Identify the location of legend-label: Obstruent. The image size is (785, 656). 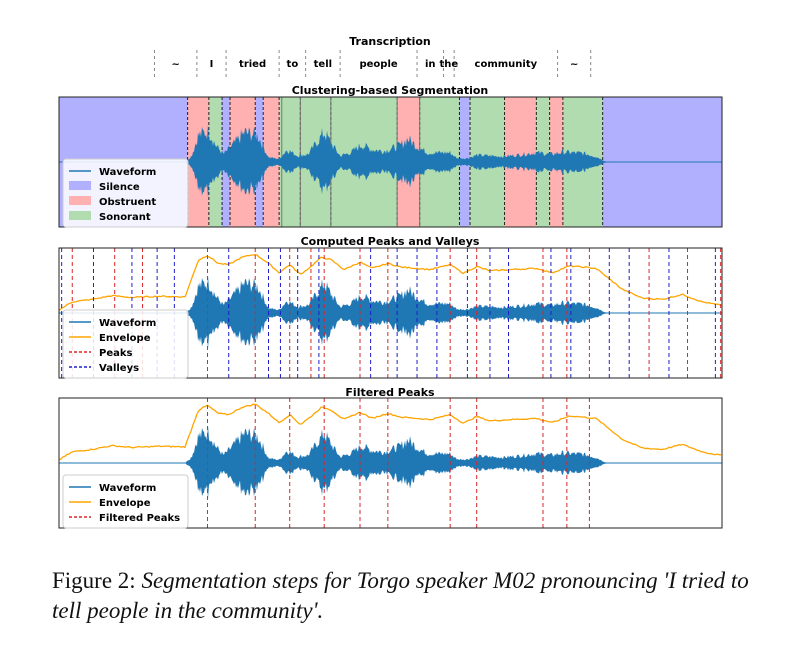
(127, 202).